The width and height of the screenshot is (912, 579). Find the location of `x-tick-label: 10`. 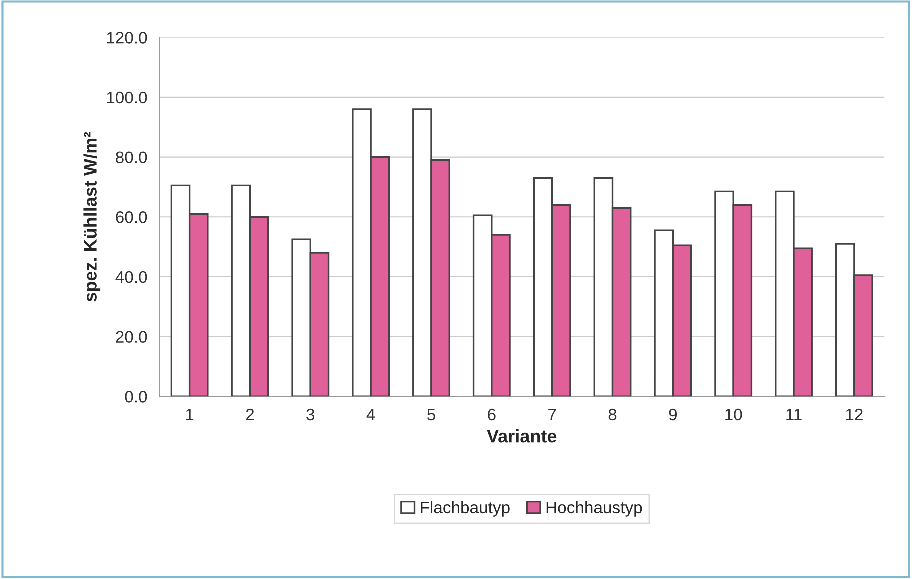

x-tick-label: 10 is located at coordinates (734, 414).